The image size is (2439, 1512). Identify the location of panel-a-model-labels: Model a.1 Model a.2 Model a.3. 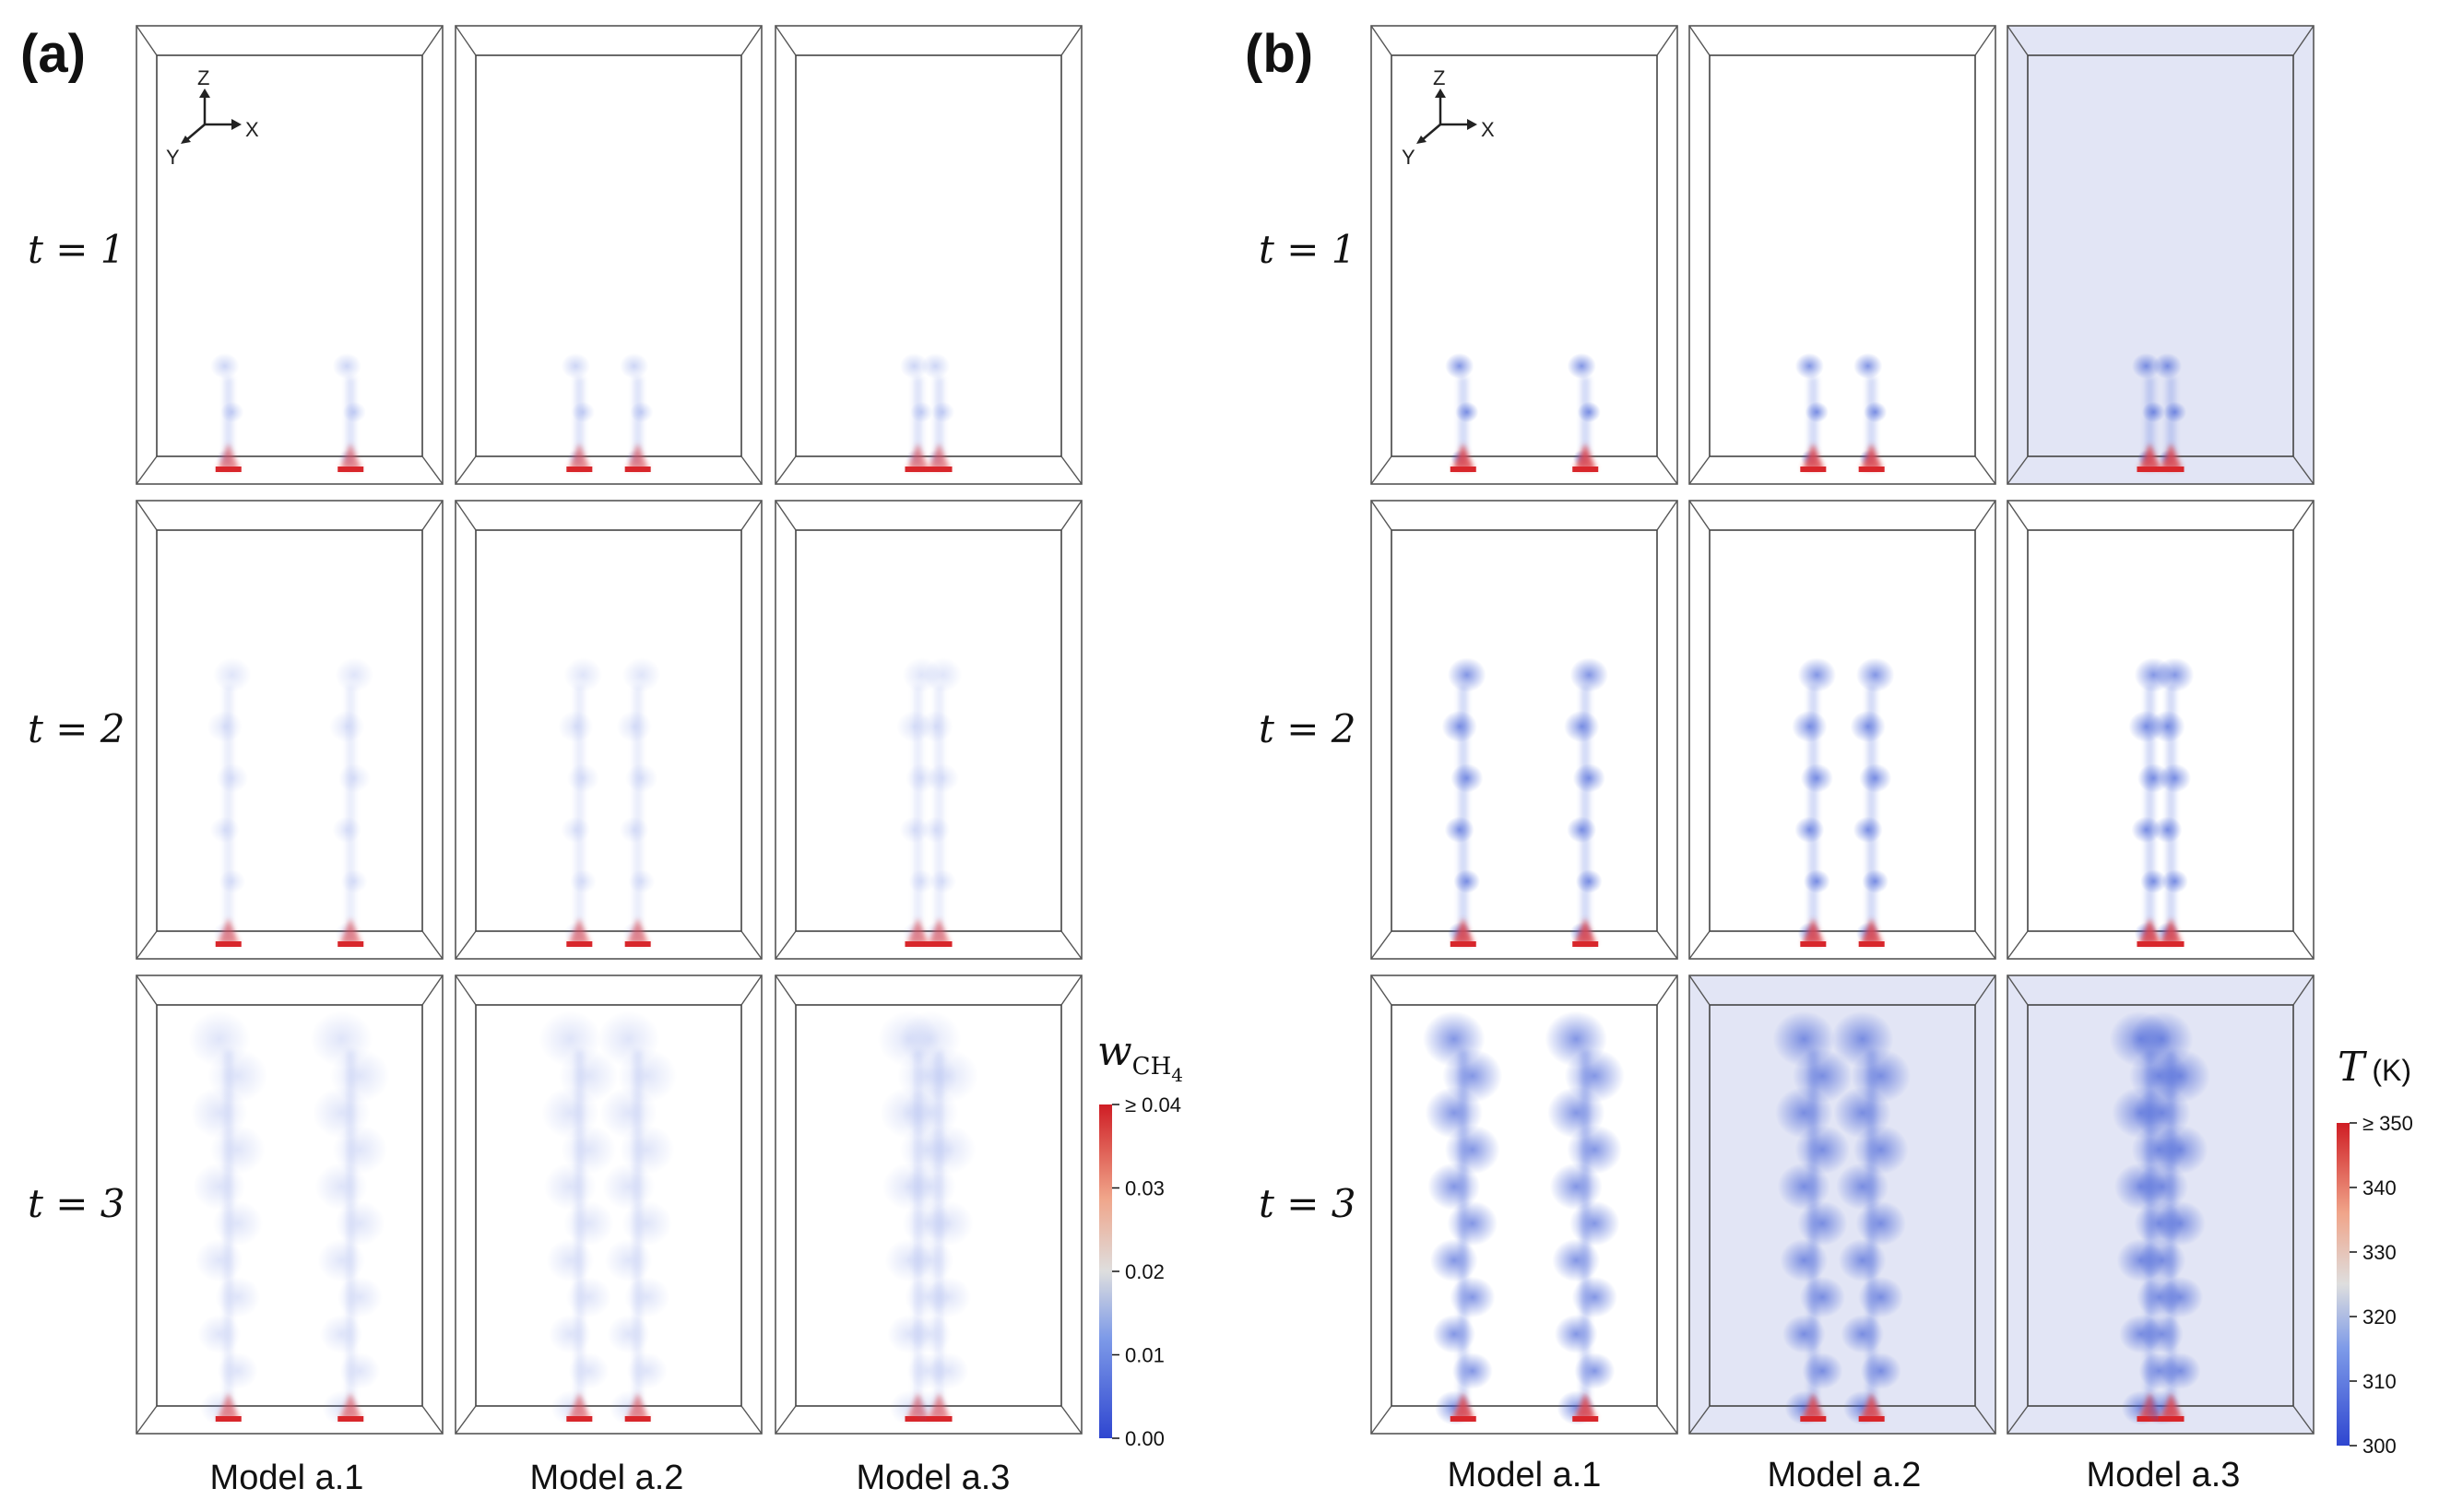
(610, 1478).